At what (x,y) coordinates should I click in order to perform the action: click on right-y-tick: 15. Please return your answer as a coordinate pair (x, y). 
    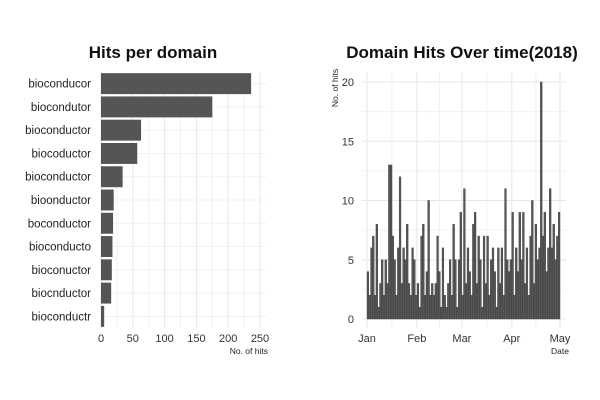
    Looking at the image, I should click on (348, 142).